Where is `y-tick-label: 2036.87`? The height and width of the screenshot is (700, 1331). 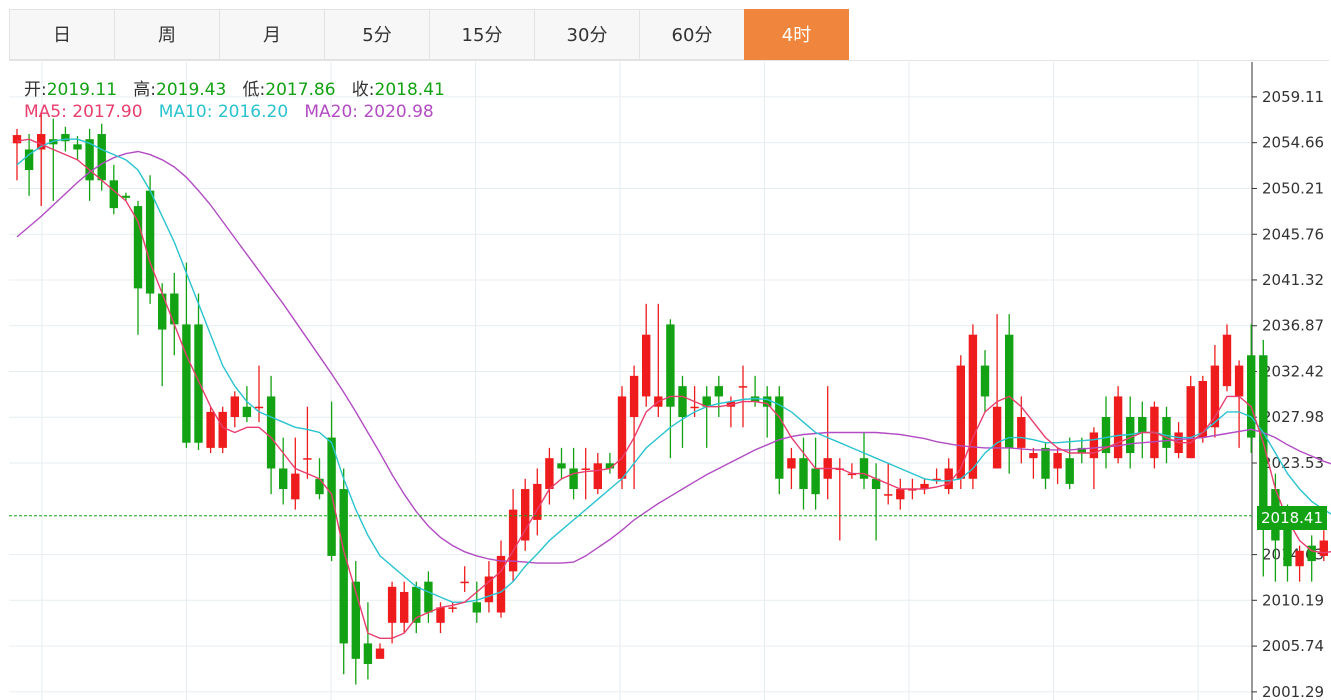 y-tick-label: 2036.87 is located at coordinates (1293, 326).